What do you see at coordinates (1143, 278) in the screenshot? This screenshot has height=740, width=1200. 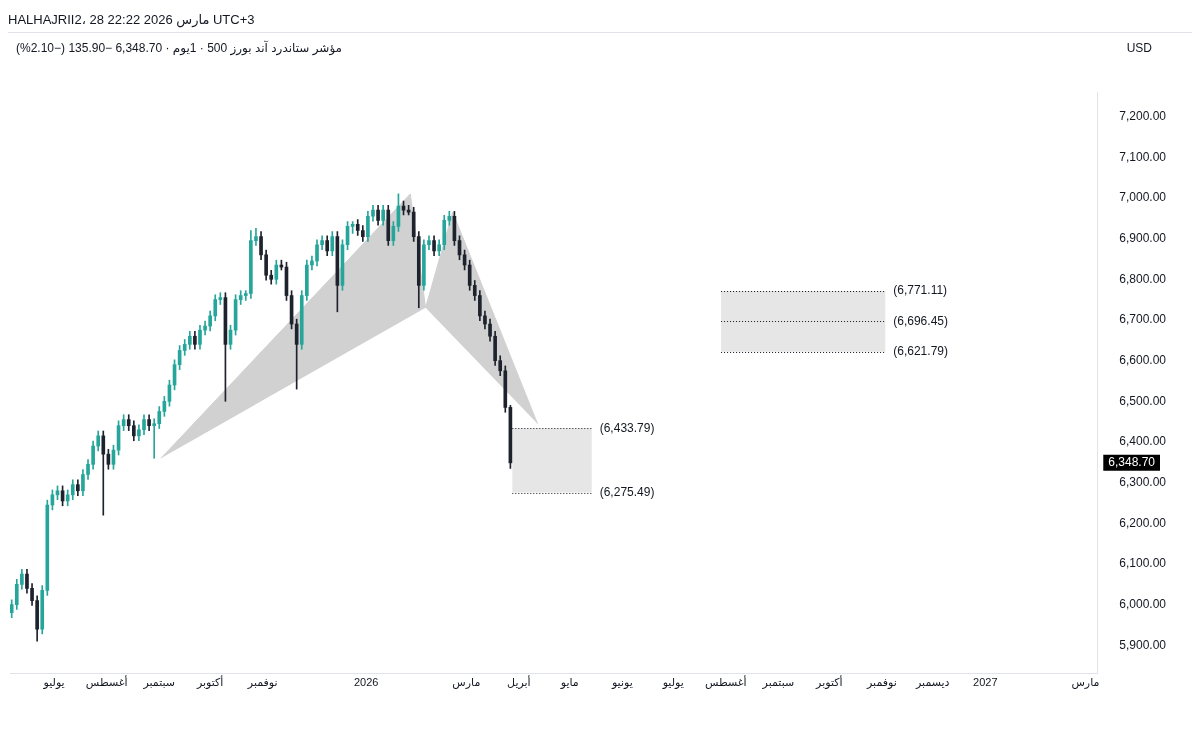 I see `y-tick-label: 6,800.00` at bounding box center [1143, 278].